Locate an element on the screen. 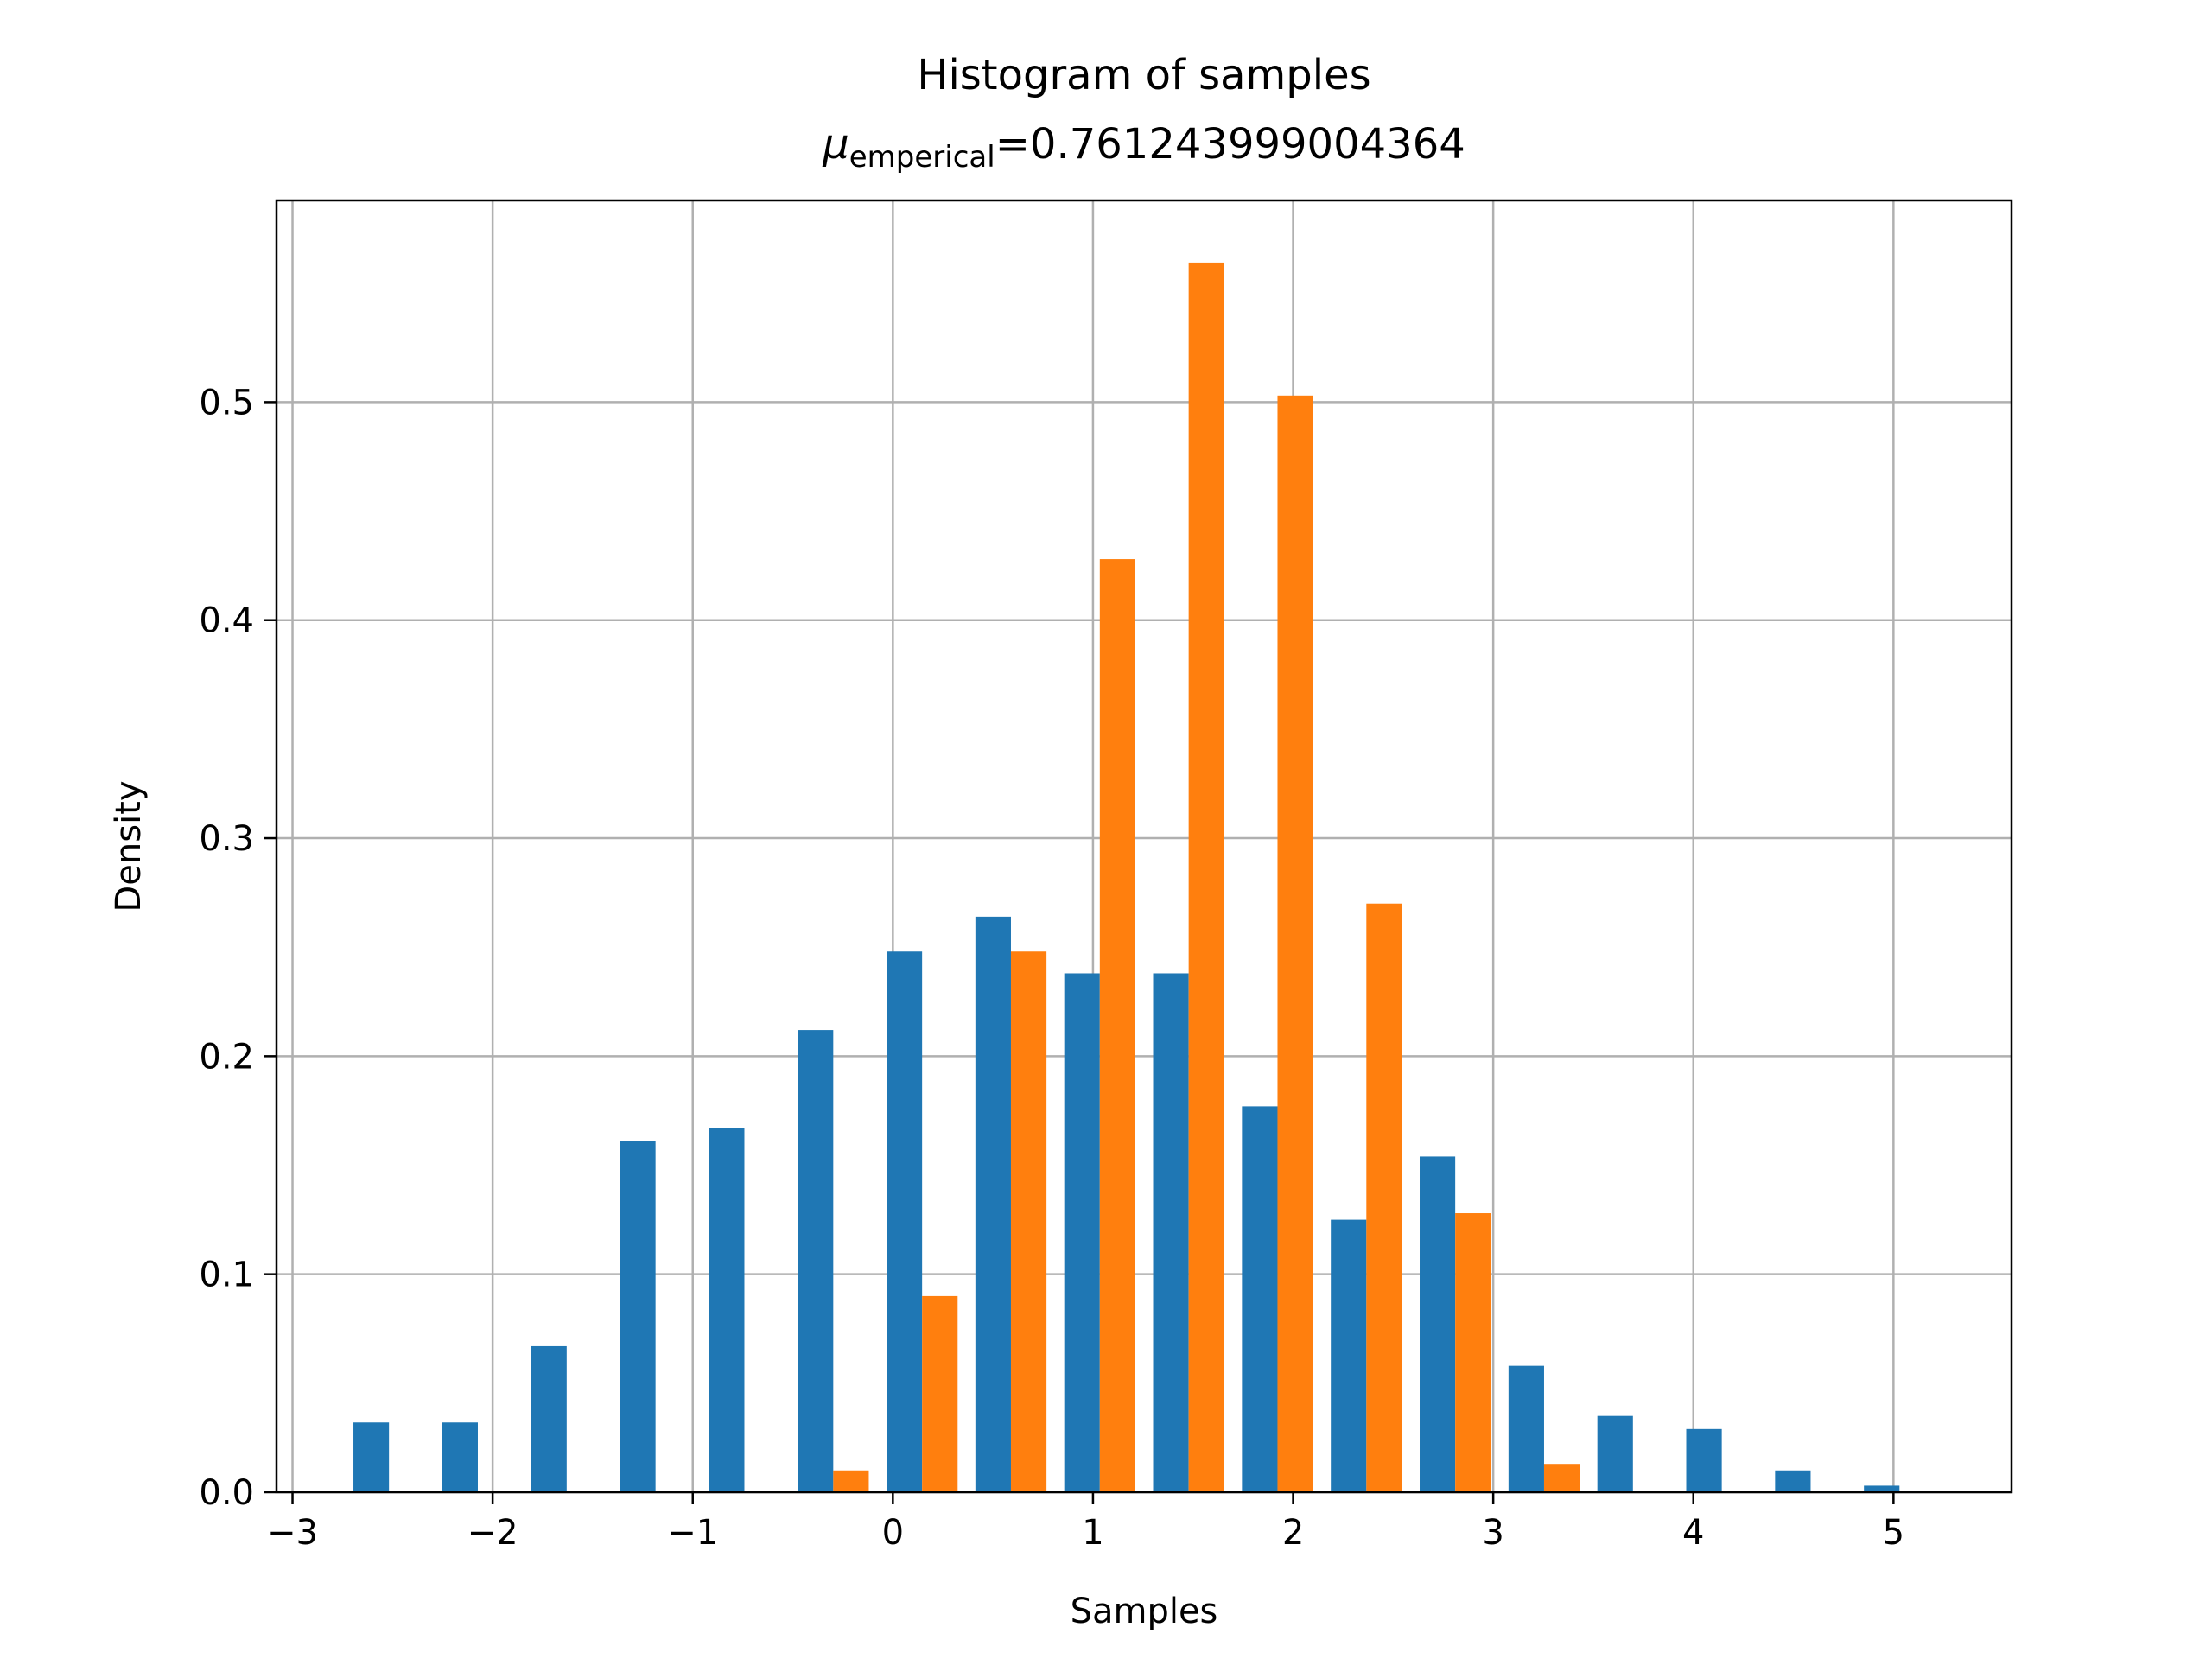 The height and width of the screenshot is (1659, 2212). chart-subtitle: μemperical=0.761243999004364 is located at coordinates (1143, 147).